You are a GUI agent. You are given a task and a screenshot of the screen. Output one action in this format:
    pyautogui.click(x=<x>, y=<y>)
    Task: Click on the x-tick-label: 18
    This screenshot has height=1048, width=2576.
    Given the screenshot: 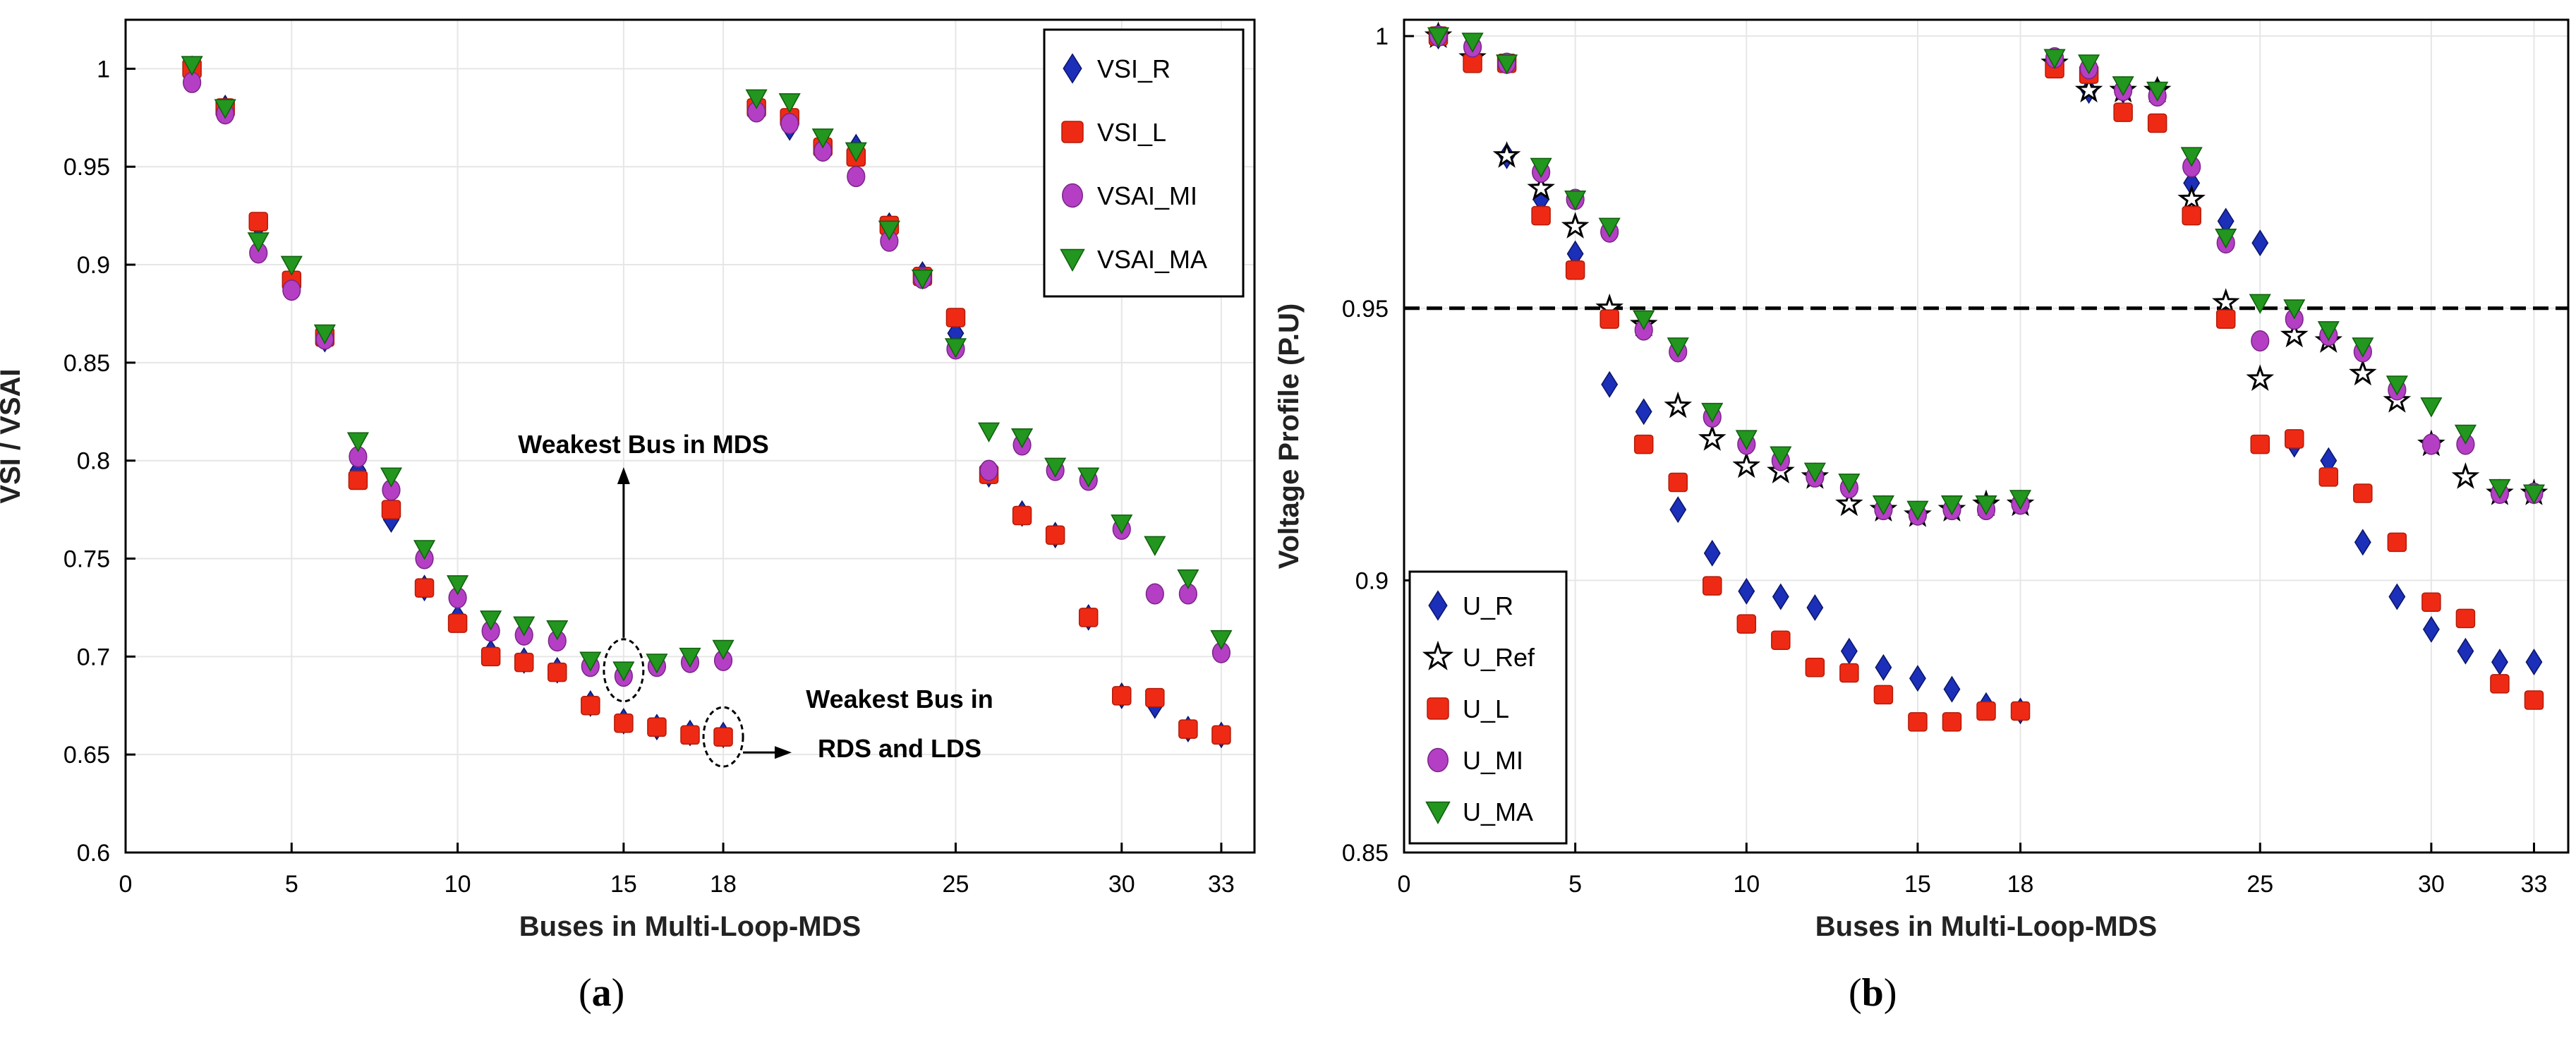 What is the action you would take?
    pyautogui.click(x=2021, y=884)
    